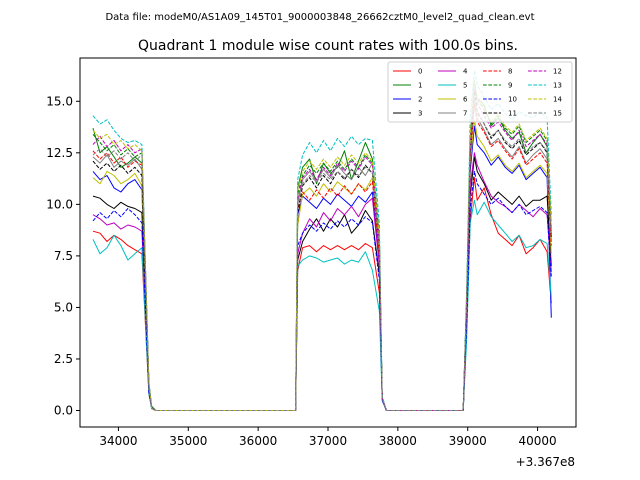 This screenshot has height=480, width=640. I want to click on legend-label-10: 10, so click(512, 100).